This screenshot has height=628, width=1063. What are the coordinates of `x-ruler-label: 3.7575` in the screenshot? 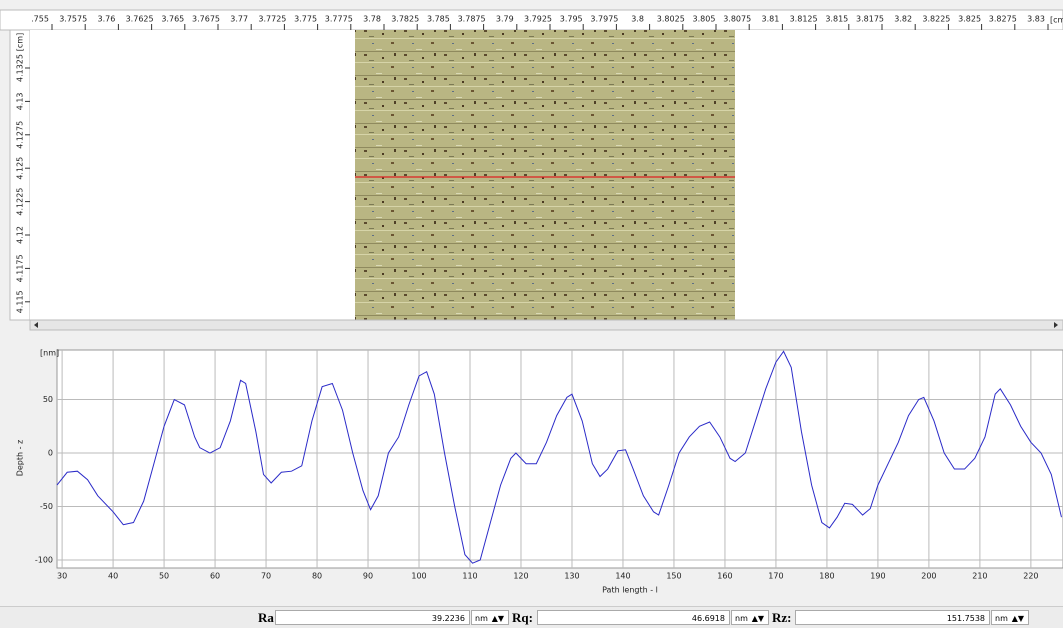 It's located at (73, 19).